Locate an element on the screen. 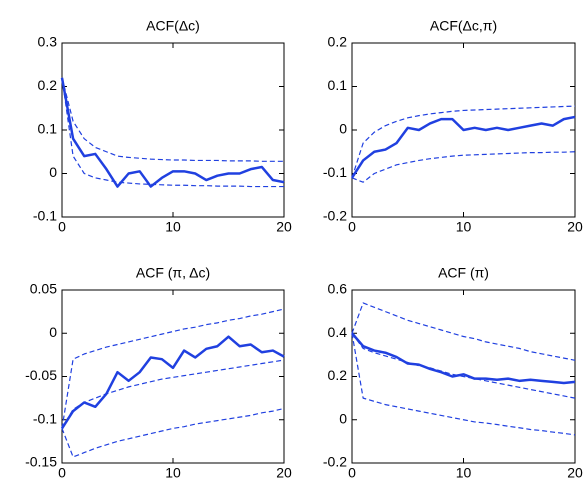 The height and width of the screenshot is (485, 586). subplot-title: ACF(Δc) is located at coordinates (173, 26).